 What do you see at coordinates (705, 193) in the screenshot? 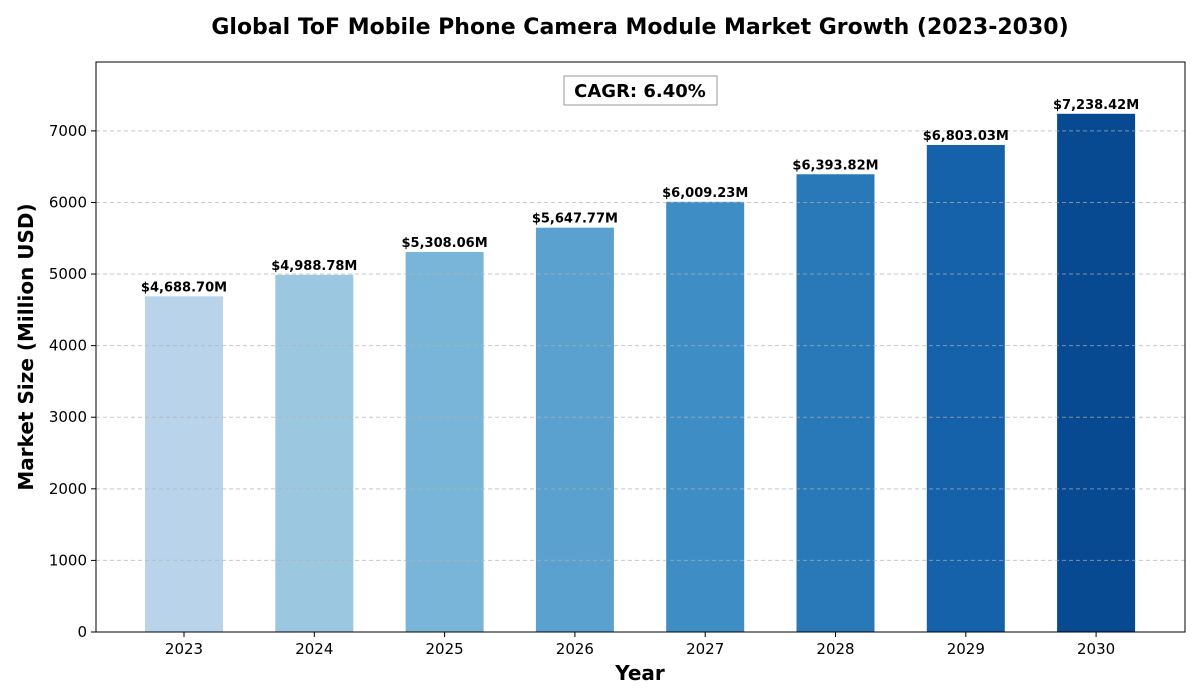
I see `data-label: $6,009.23M` at bounding box center [705, 193].